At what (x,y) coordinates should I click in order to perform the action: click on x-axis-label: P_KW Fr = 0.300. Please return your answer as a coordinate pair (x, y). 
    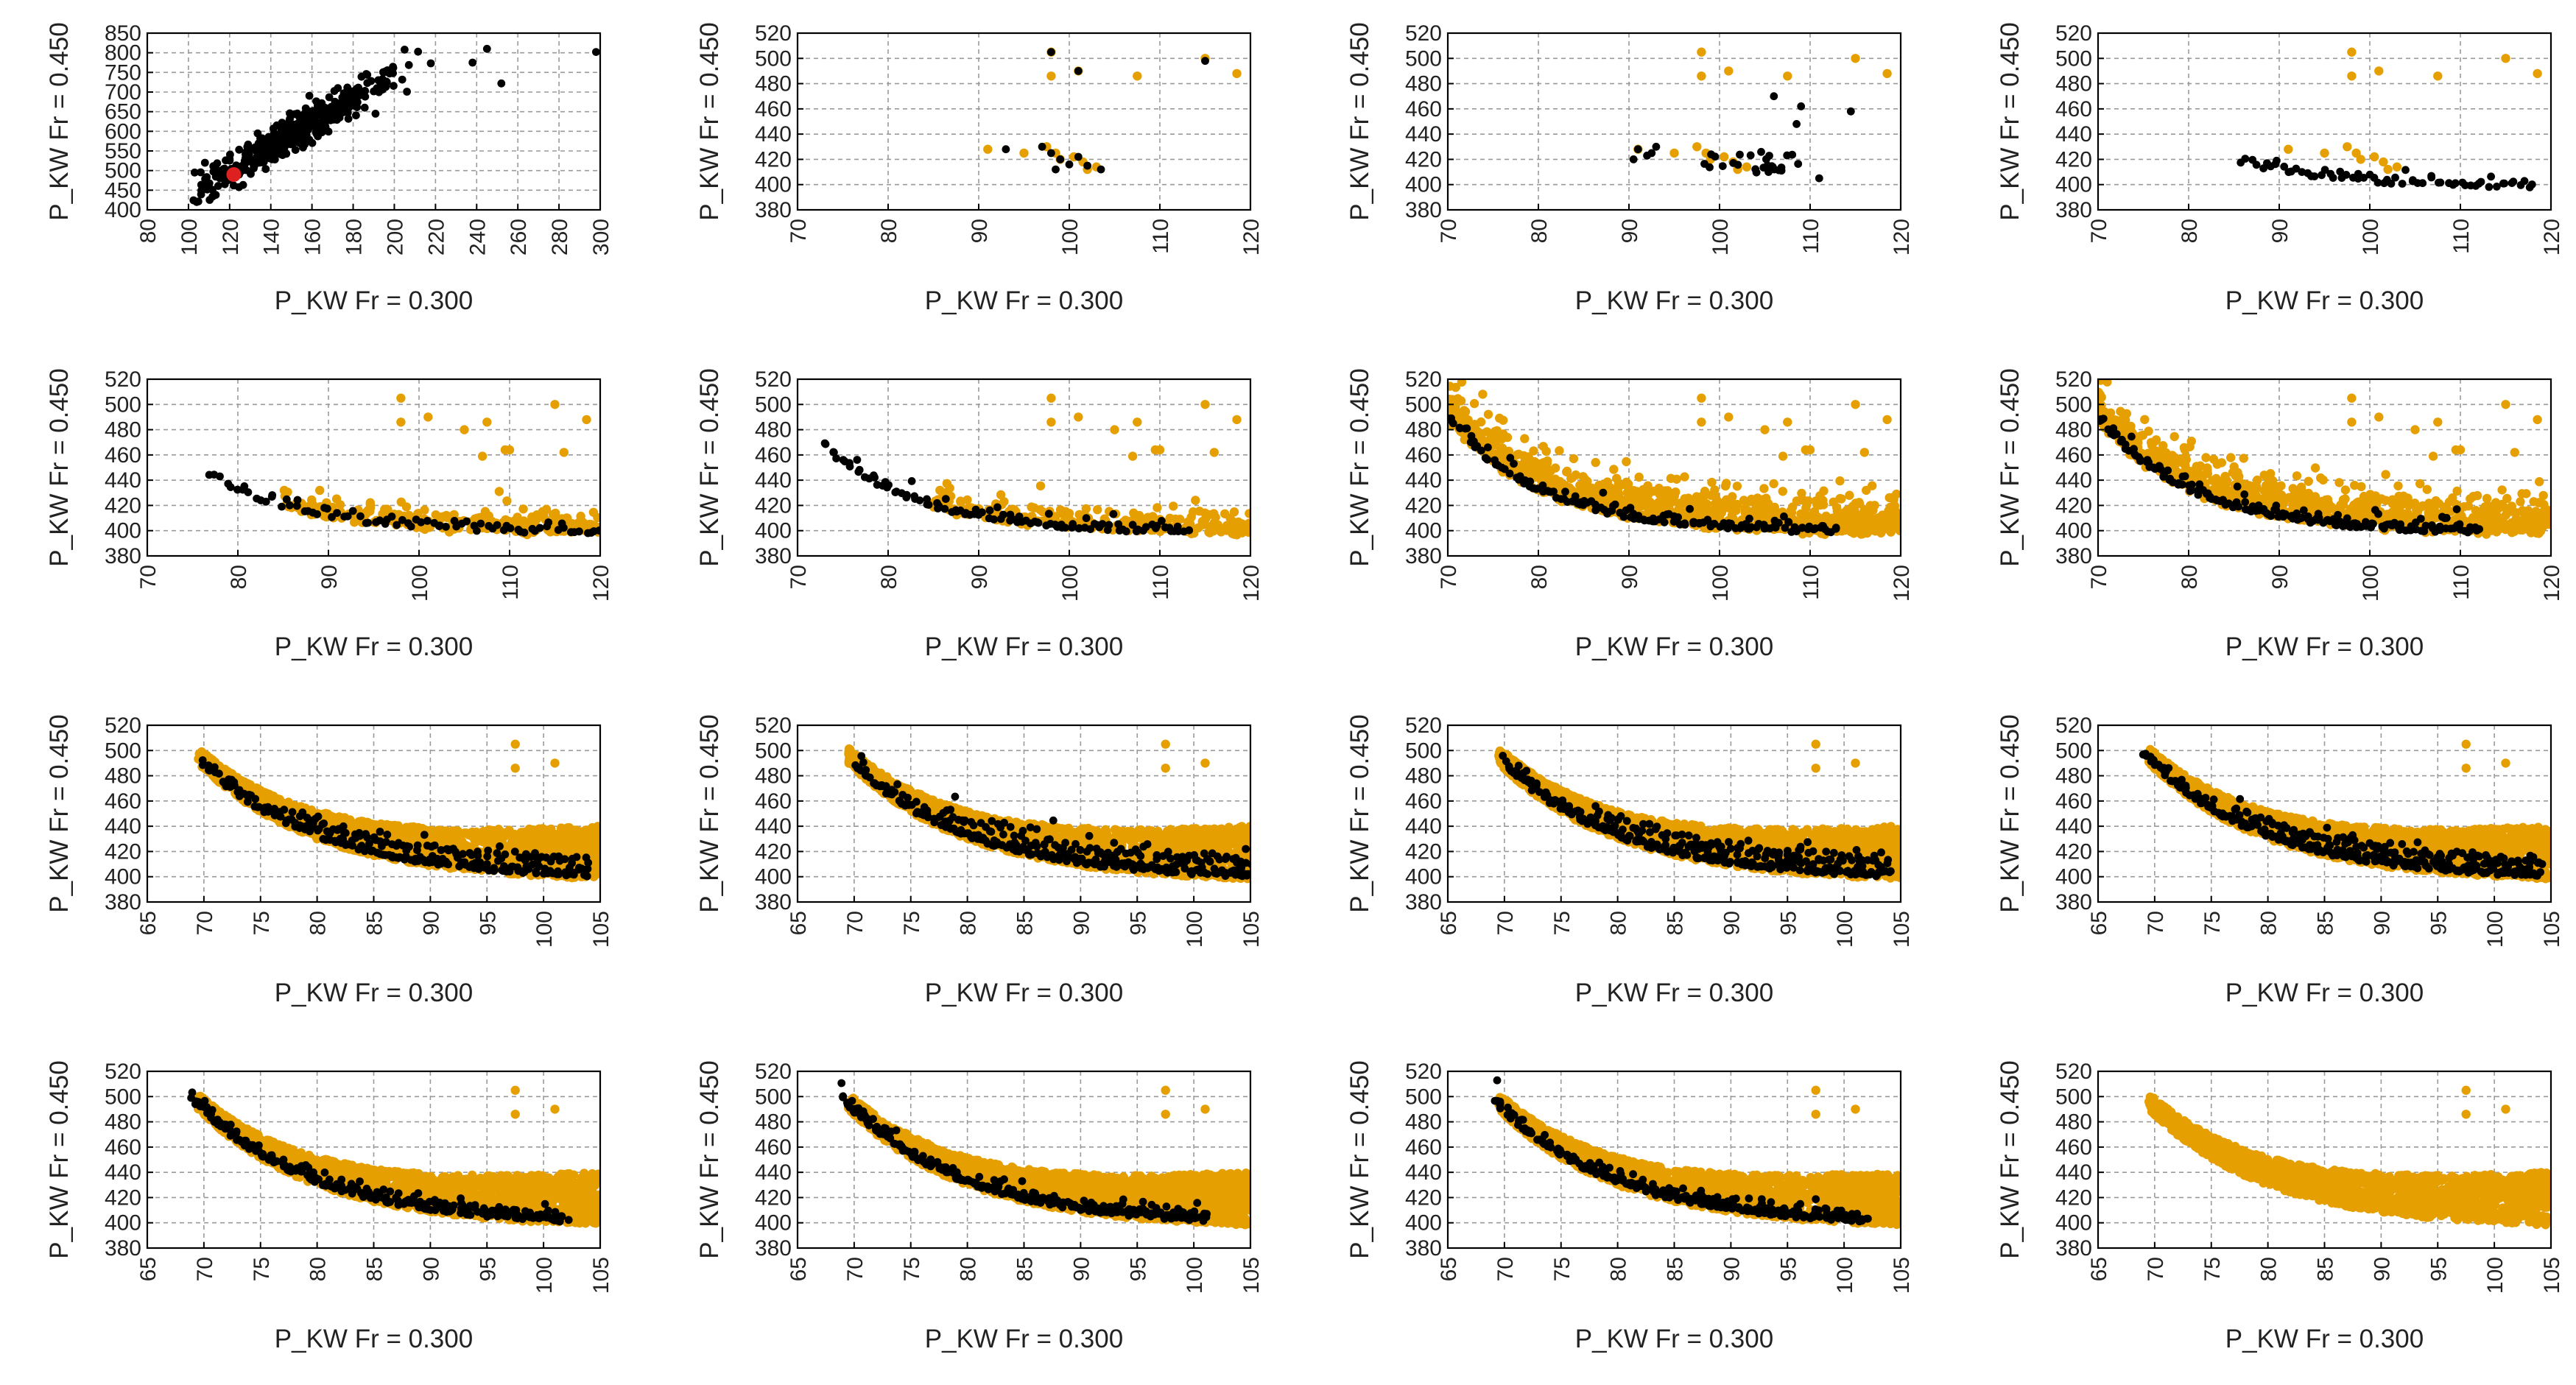
    Looking at the image, I should click on (2324, 646).